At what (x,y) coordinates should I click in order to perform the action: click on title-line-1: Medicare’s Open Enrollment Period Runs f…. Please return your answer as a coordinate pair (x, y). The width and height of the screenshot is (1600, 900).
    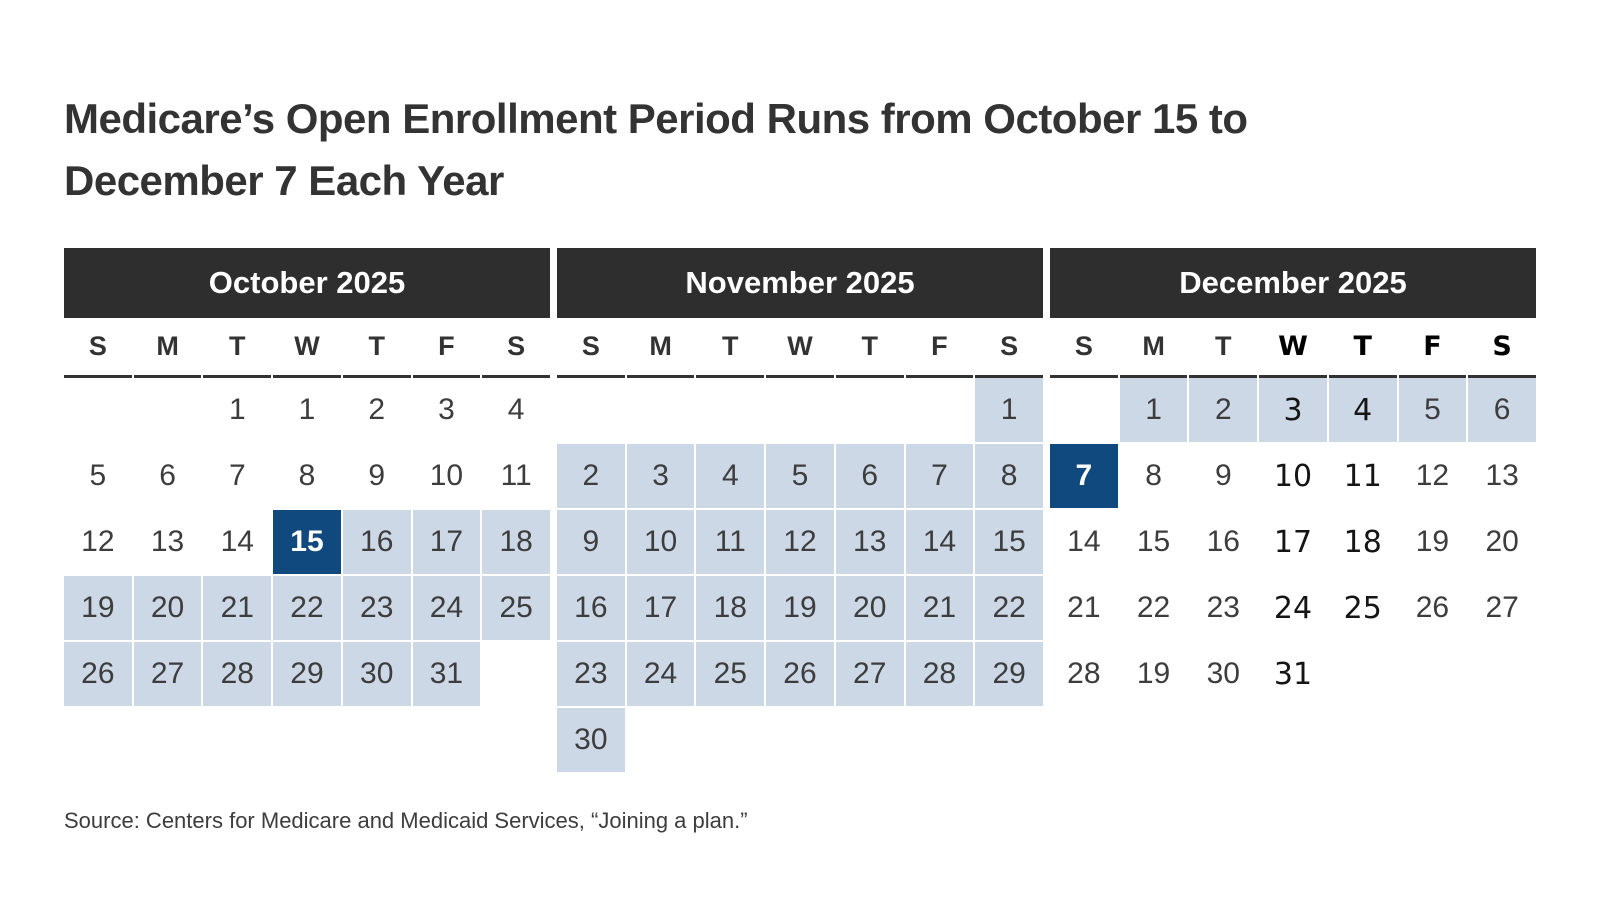
    Looking at the image, I should click on (656, 118).